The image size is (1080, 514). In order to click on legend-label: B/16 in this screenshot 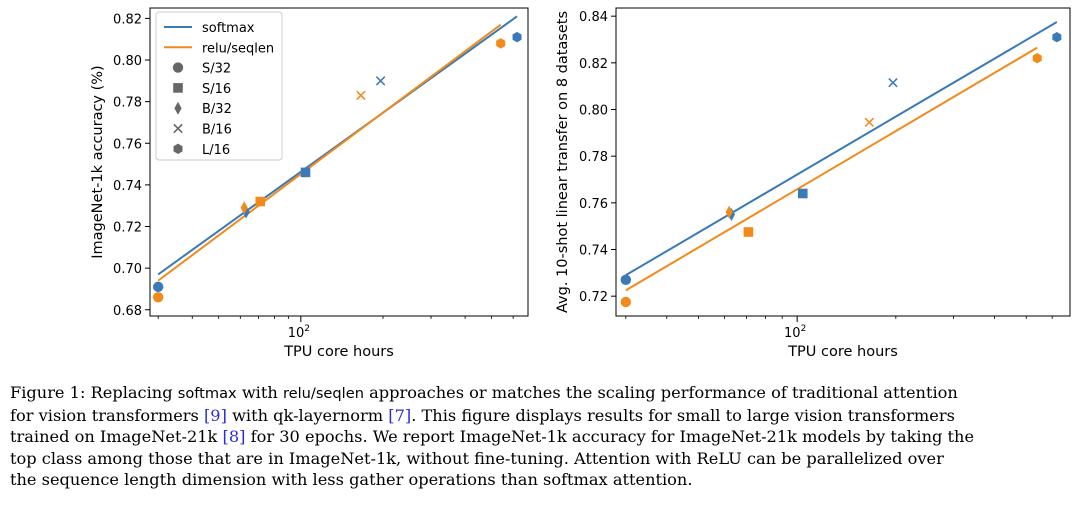, I will do `click(217, 130)`.